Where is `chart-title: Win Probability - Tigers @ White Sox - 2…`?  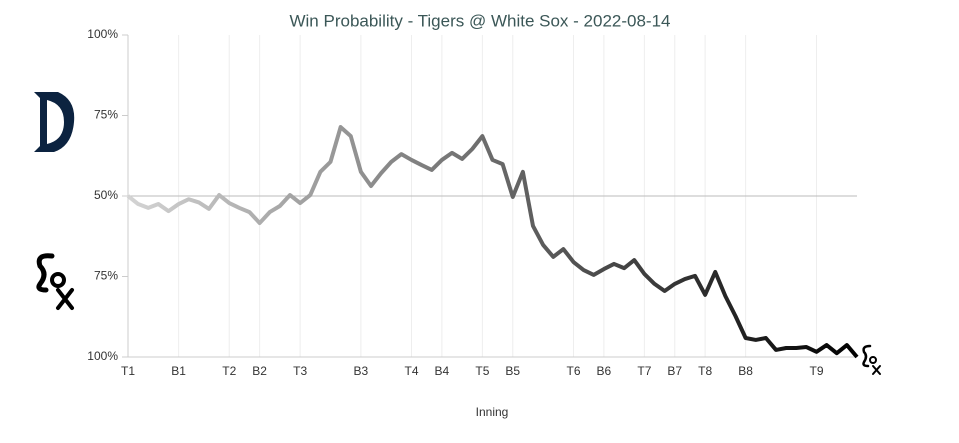
chart-title: Win Probability - Tigers @ White Sox - 2… is located at coordinates (479, 20).